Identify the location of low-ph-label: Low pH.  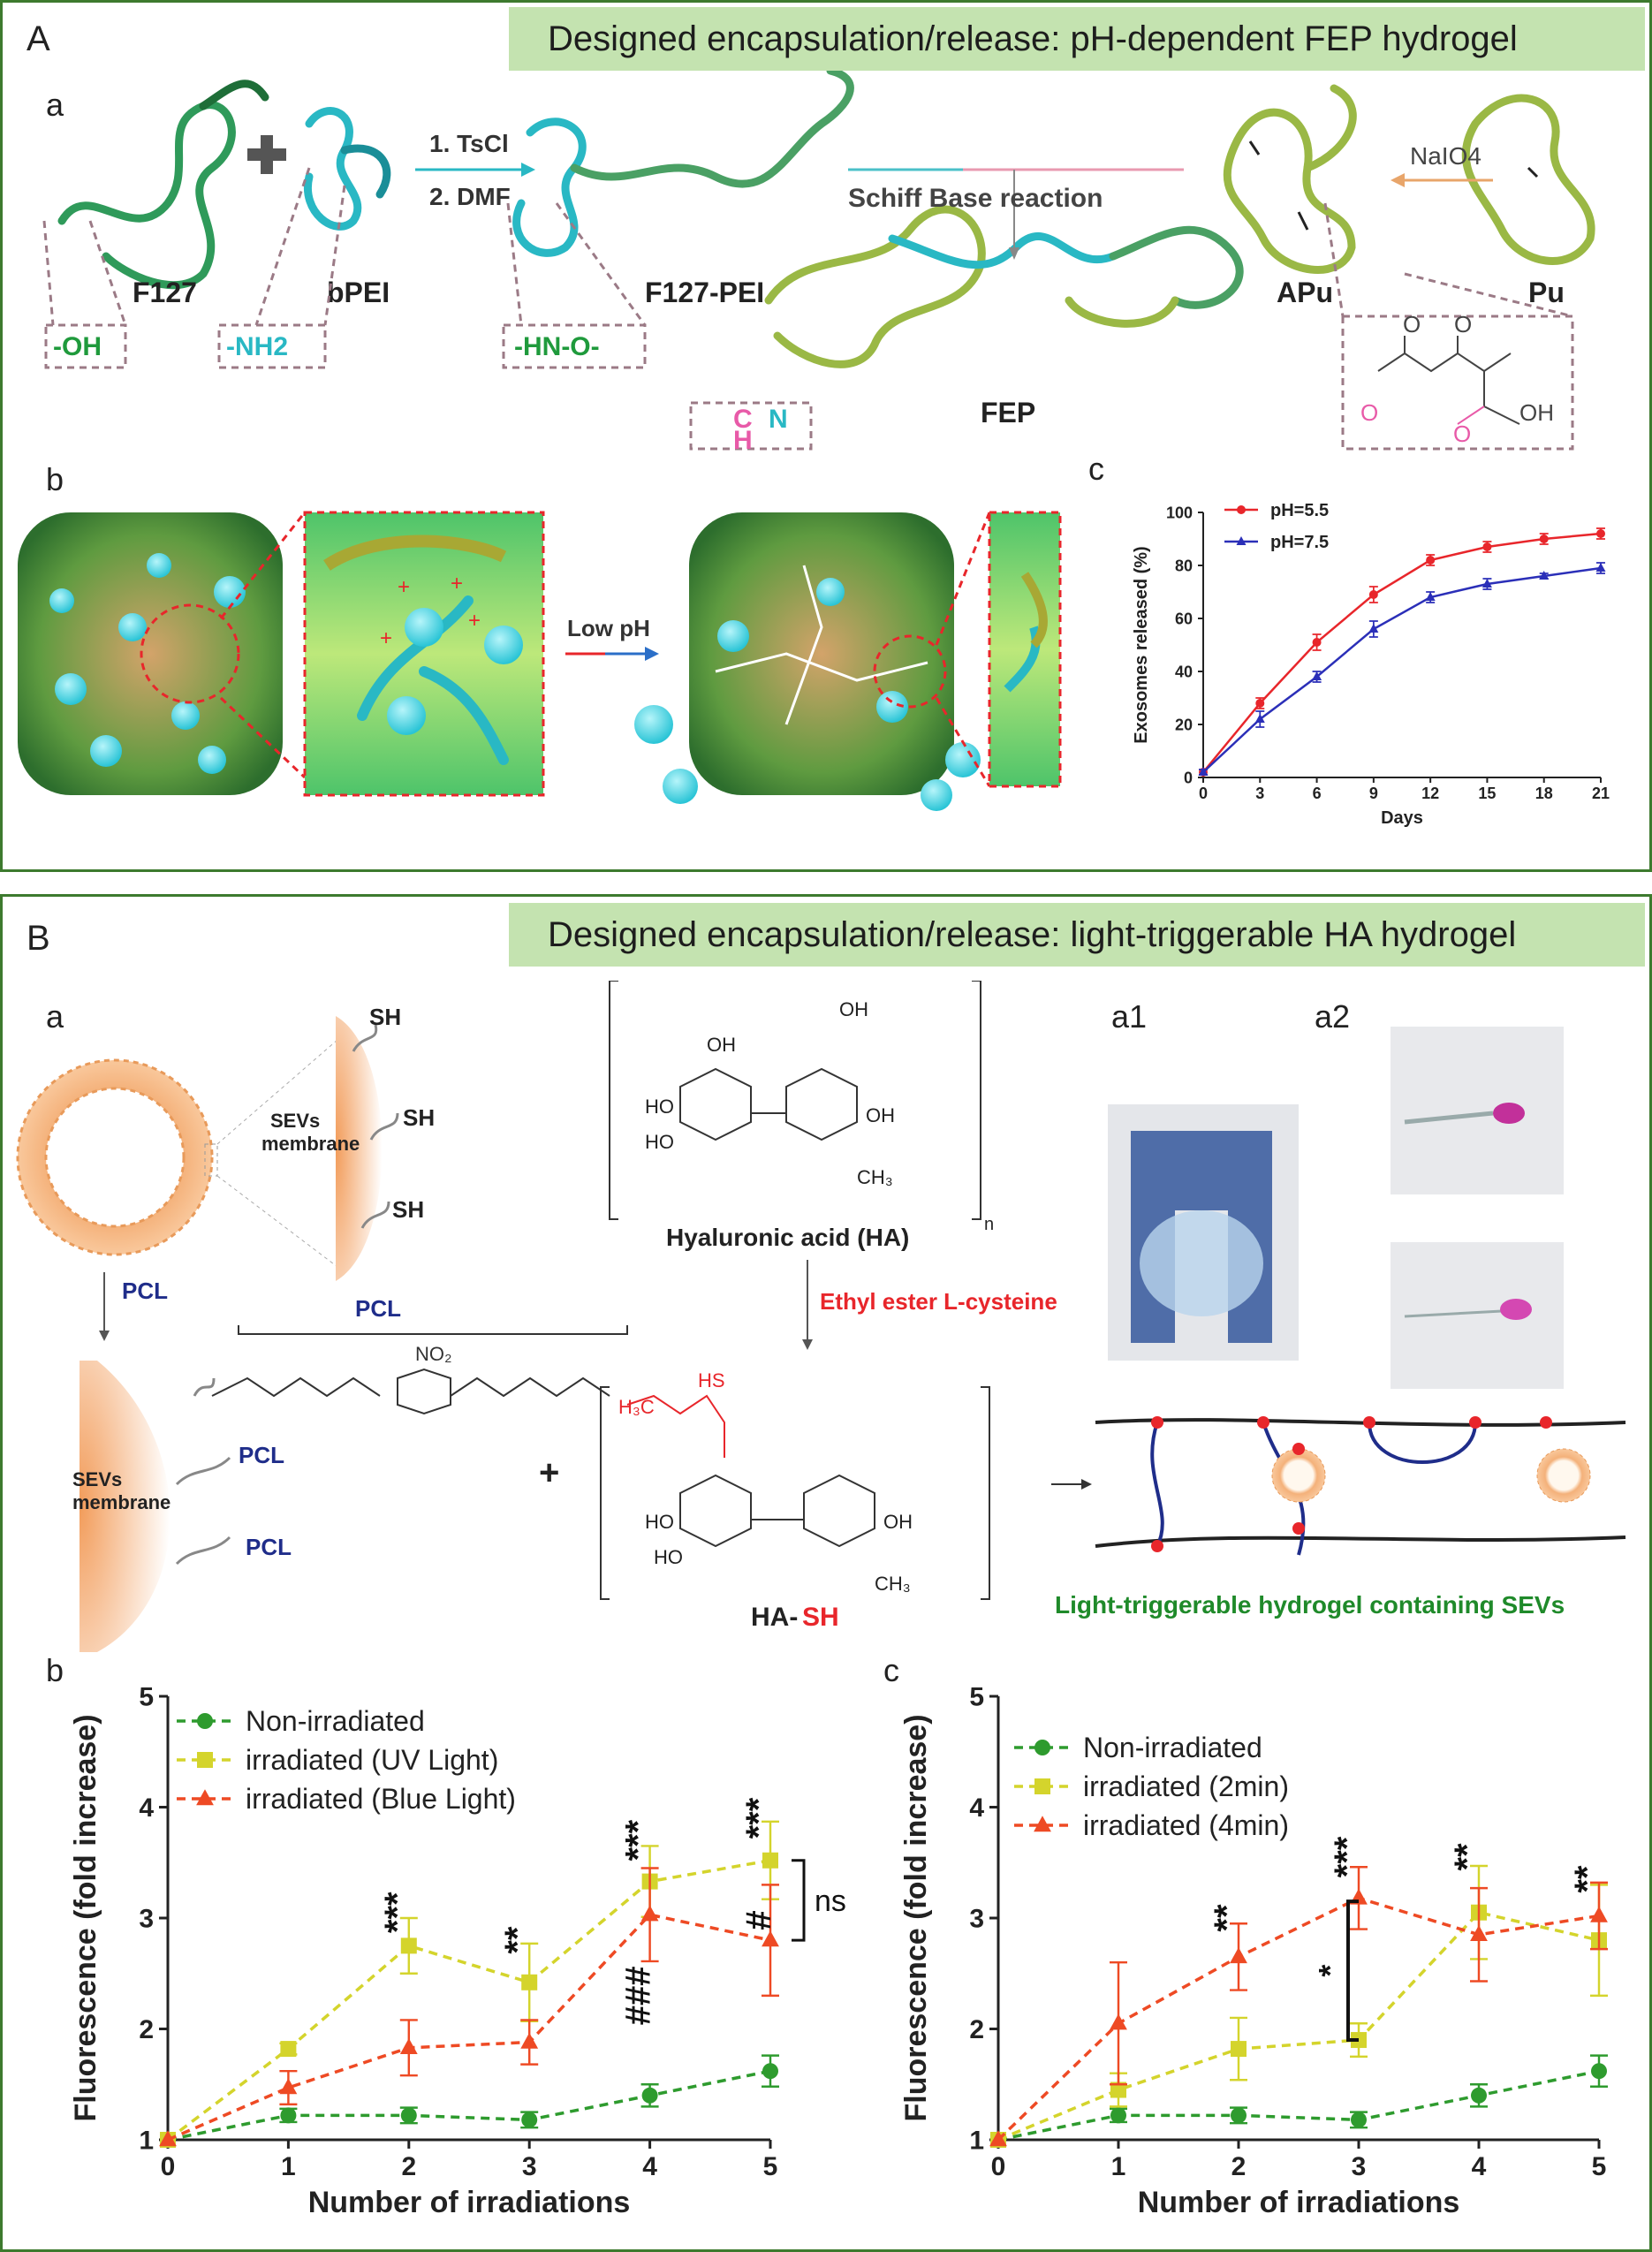
(608, 628).